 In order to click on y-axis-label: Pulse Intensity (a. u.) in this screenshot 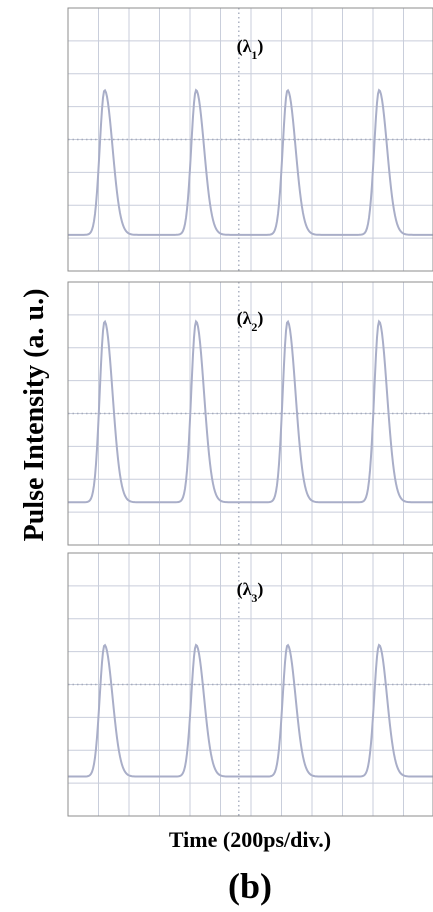, I will do `click(34, 415)`.